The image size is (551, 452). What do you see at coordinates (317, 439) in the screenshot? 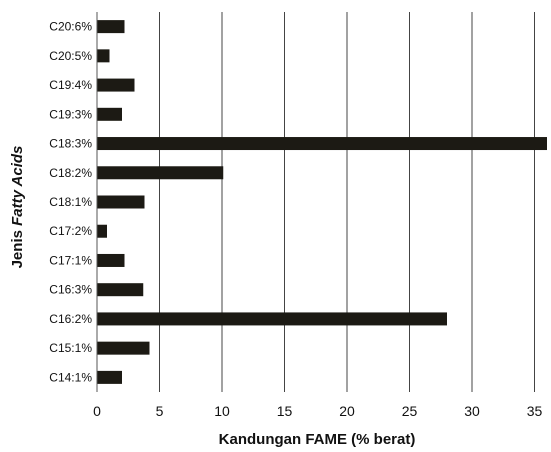
I see `x-axis-title: Kandungan FAME (% berat)` at bounding box center [317, 439].